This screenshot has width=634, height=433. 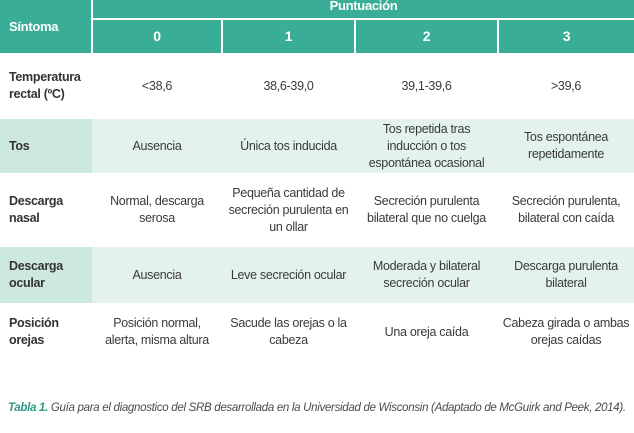 I want to click on table-cell: Normal, descarga serosa, so click(x=157, y=210).